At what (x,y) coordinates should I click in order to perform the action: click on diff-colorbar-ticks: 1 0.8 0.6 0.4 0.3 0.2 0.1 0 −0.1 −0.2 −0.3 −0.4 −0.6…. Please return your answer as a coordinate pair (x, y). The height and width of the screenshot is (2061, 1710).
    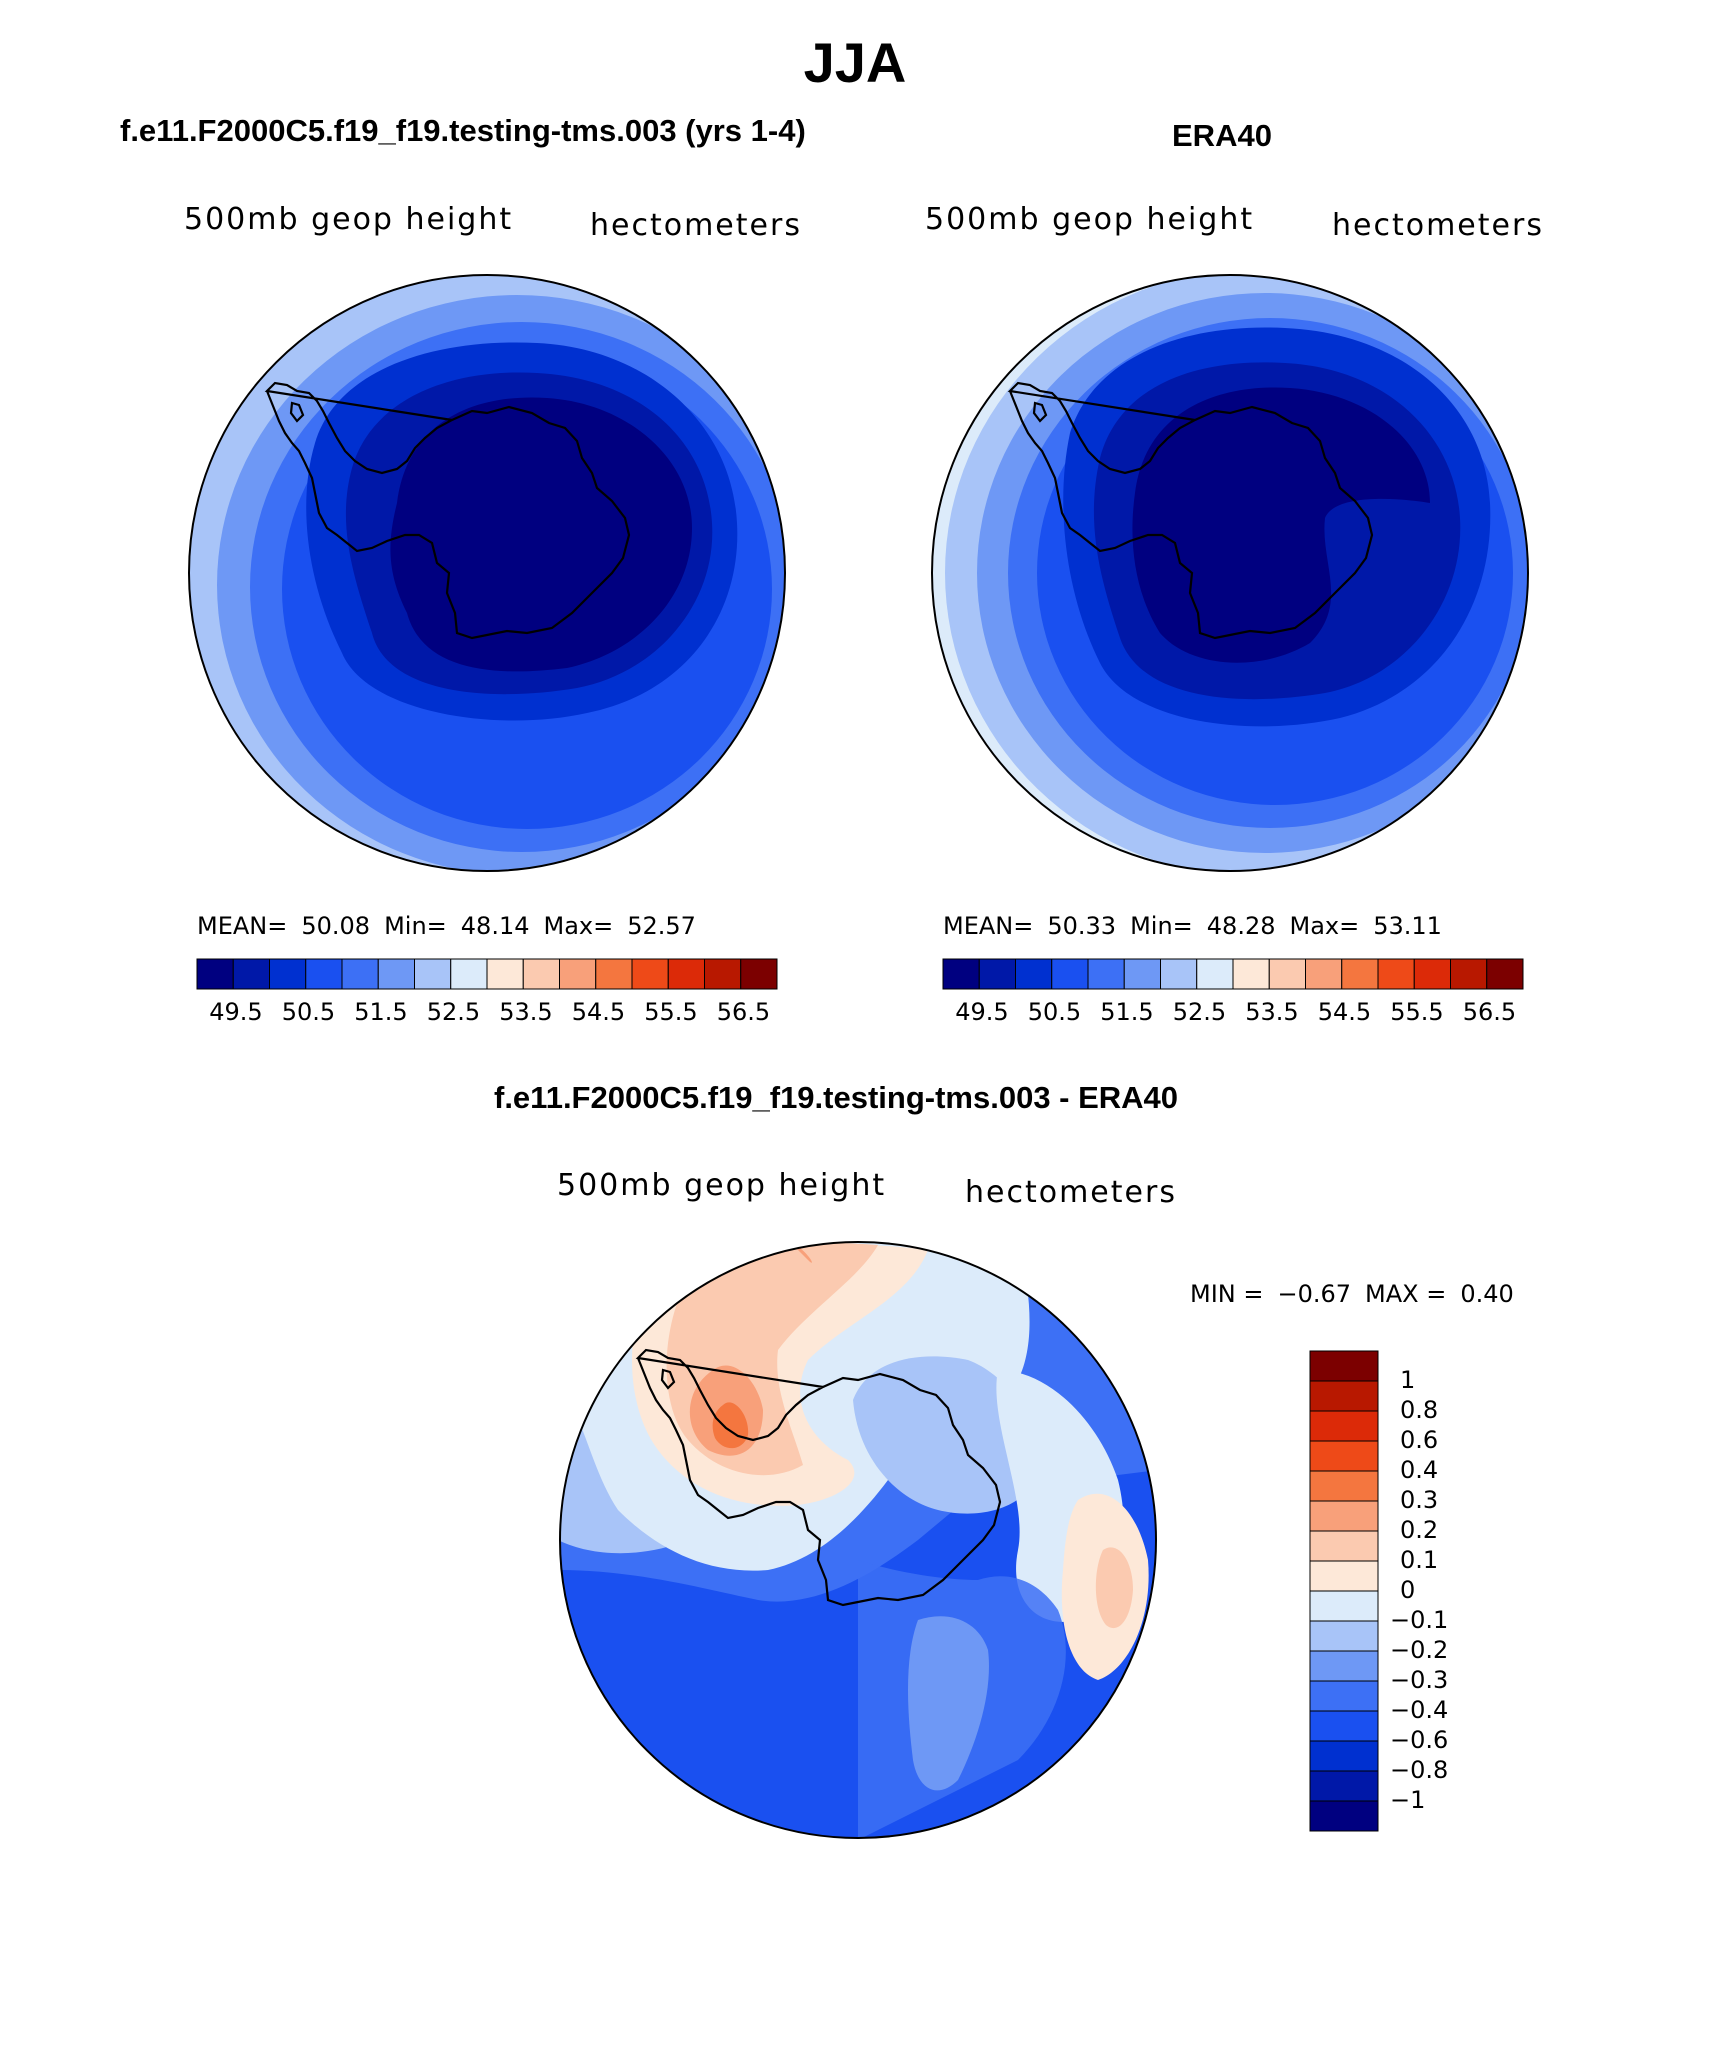
    Looking at the image, I should click on (1450, 1591).